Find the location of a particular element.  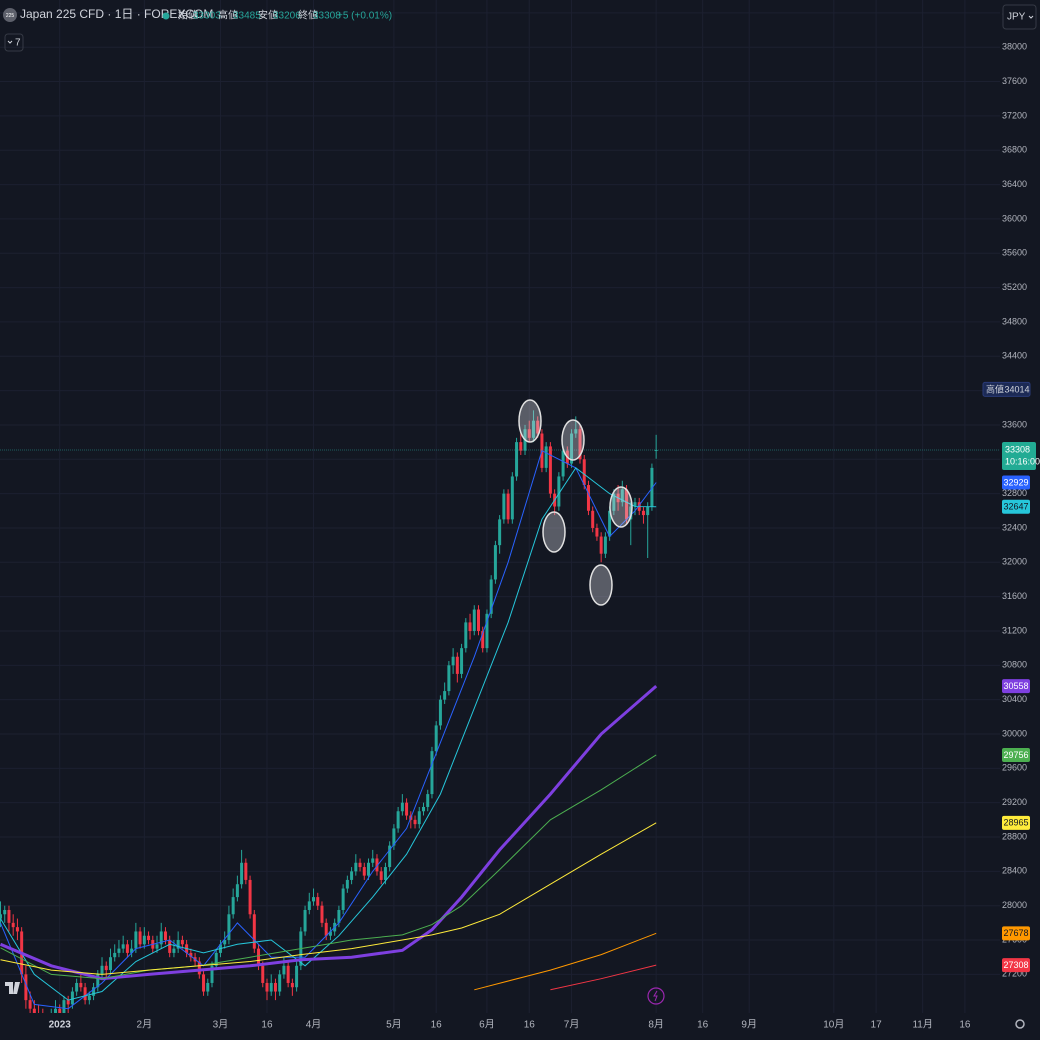

y-tick-label: 38000 is located at coordinates (1014, 47).